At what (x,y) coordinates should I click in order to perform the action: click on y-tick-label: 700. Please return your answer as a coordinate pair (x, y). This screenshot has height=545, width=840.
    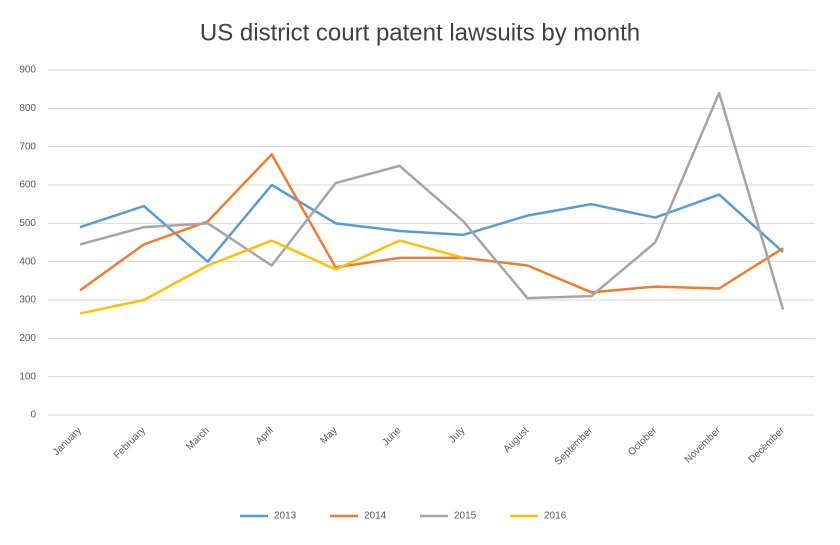
    Looking at the image, I should click on (27, 146).